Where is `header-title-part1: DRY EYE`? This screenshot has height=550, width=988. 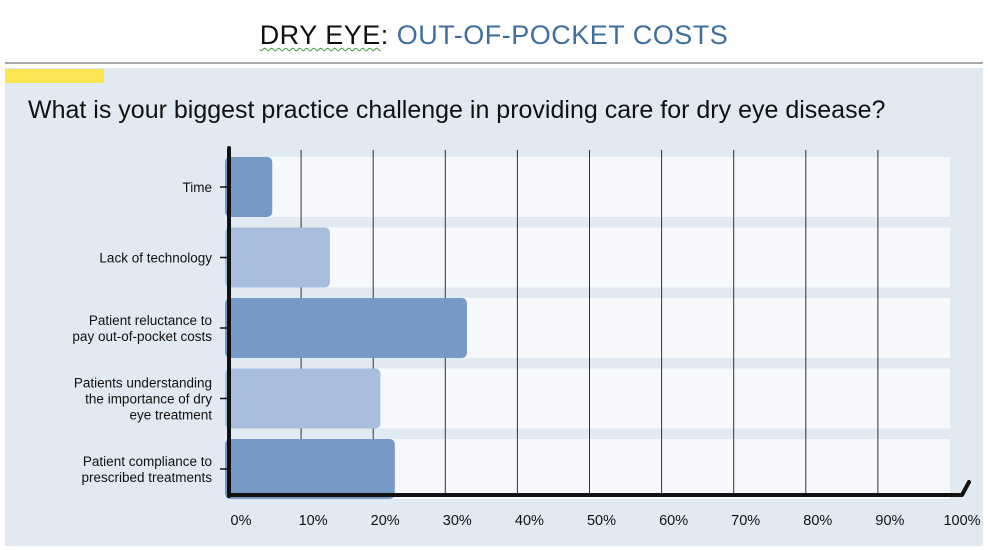 header-title-part1: DRY EYE is located at coordinates (320, 35).